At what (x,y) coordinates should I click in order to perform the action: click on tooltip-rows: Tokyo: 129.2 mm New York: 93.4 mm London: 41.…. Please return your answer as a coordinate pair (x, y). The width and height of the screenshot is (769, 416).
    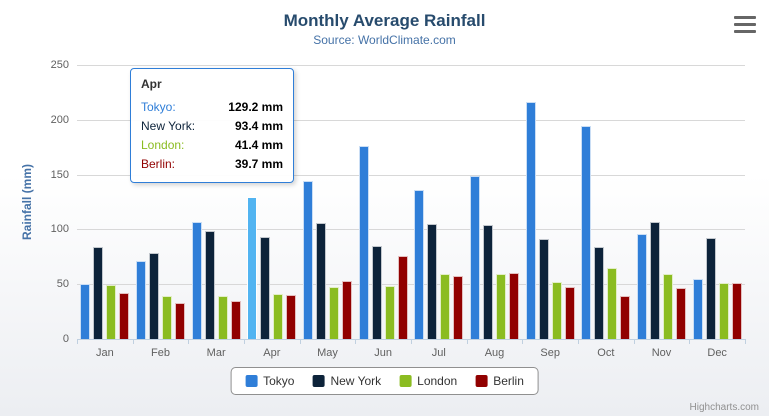
    Looking at the image, I should click on (212, 136).